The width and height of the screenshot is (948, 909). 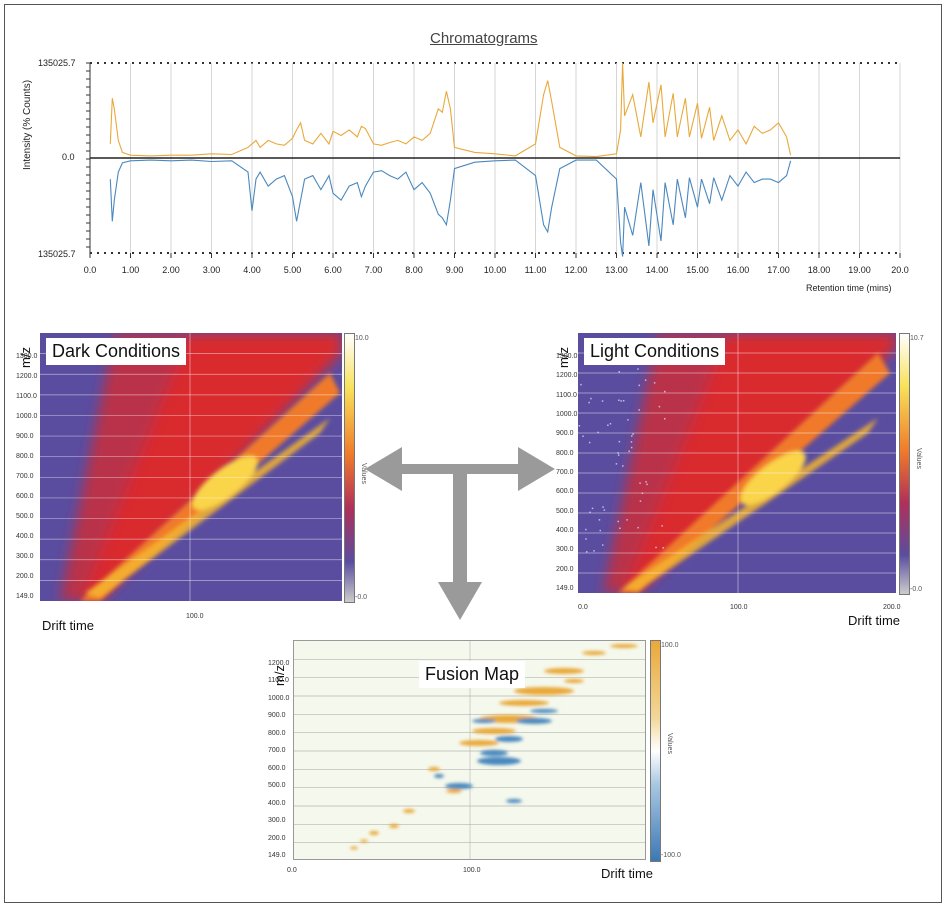 I want to click on xtick-label: 3.00, so click(x=212, y=270).